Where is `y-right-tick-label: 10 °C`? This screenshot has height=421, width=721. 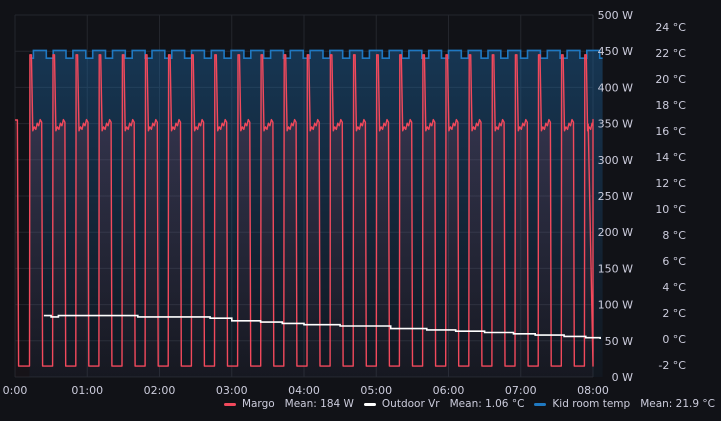 y-right-tick-label: 10 °C is located at coordinates (670, 209).